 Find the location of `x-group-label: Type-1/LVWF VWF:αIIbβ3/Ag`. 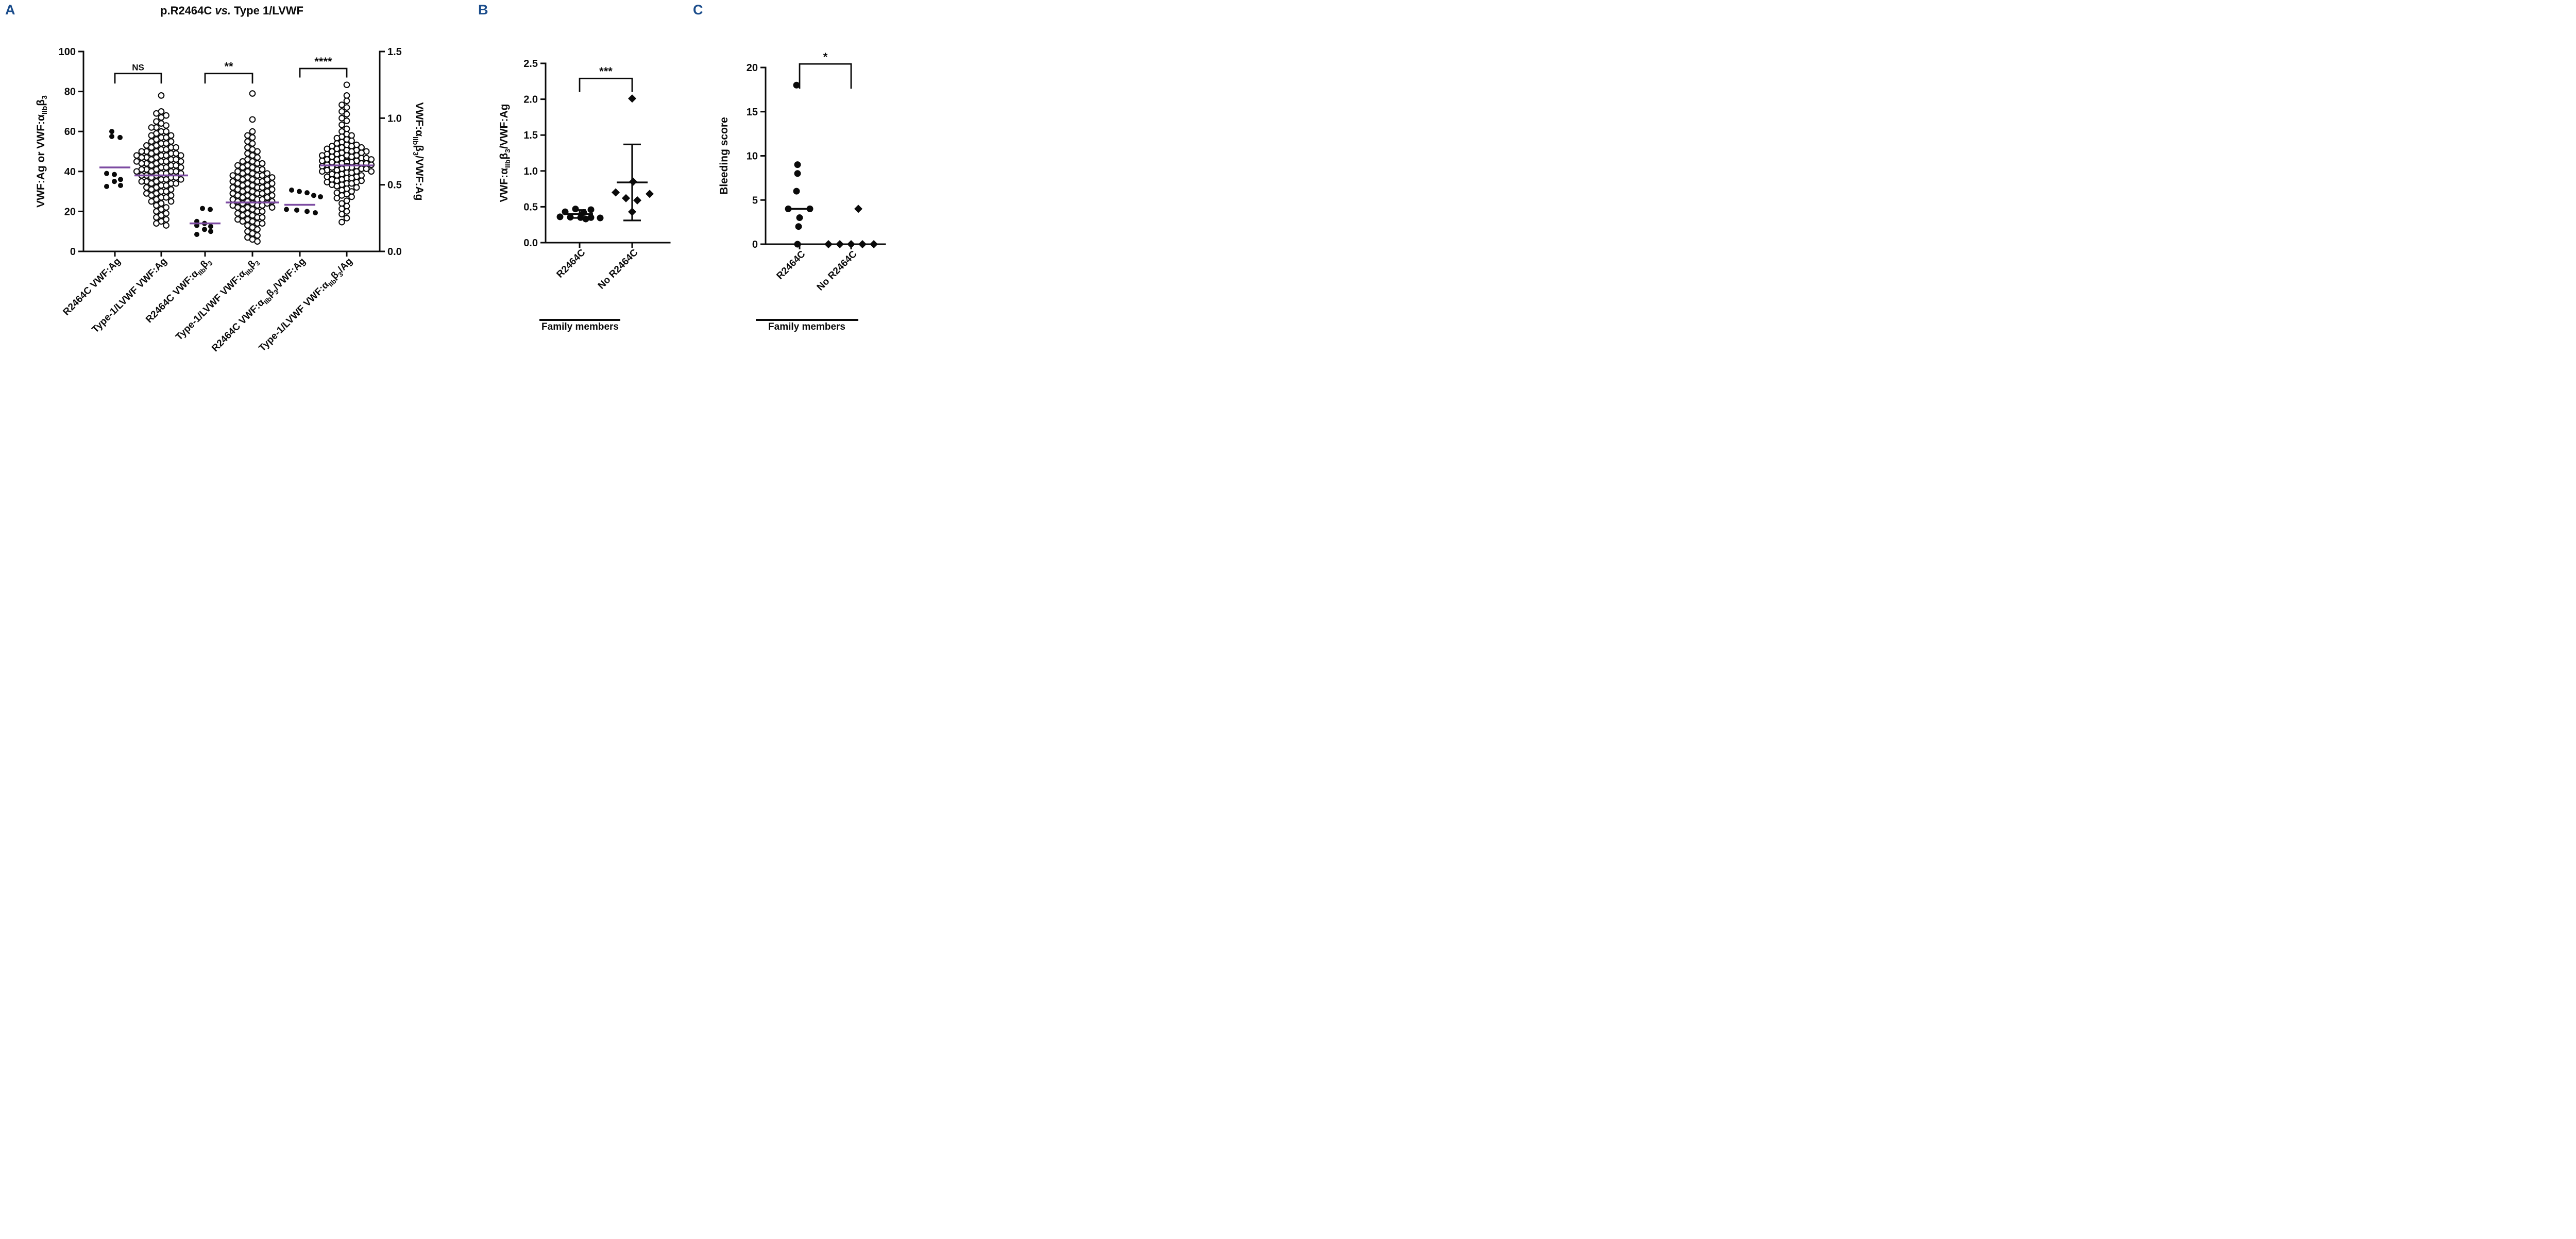

x-group-label: Type-1/LVWF VWF:αIIbβ3/Ag is located at coordinates (306, 305).